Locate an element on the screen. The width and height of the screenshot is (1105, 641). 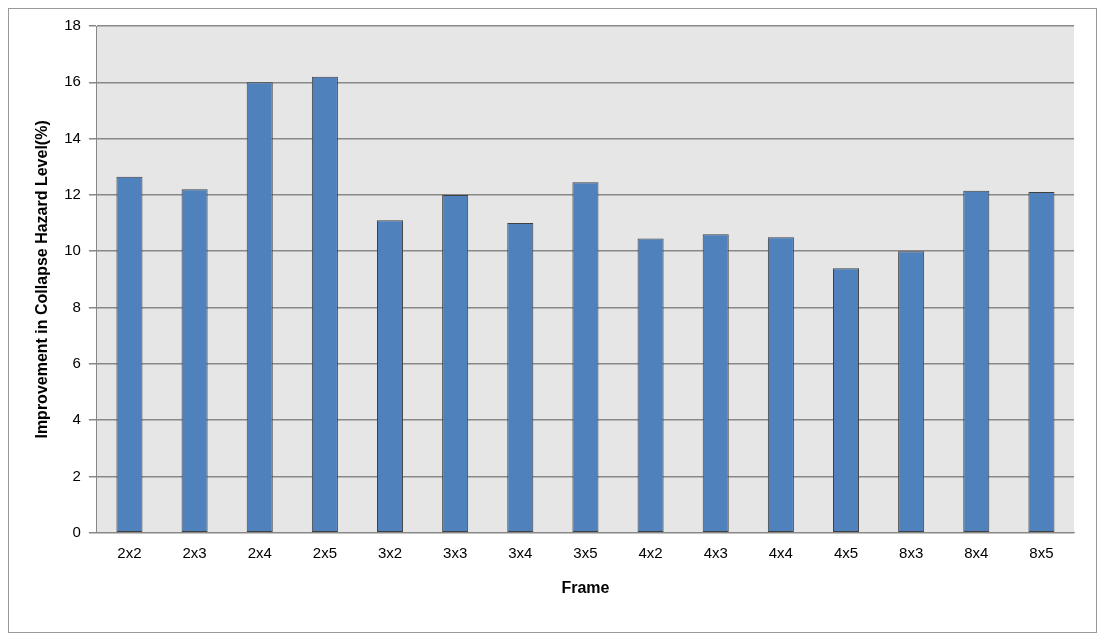
y-tick-label: 12 is located at coordinates (72, 194).